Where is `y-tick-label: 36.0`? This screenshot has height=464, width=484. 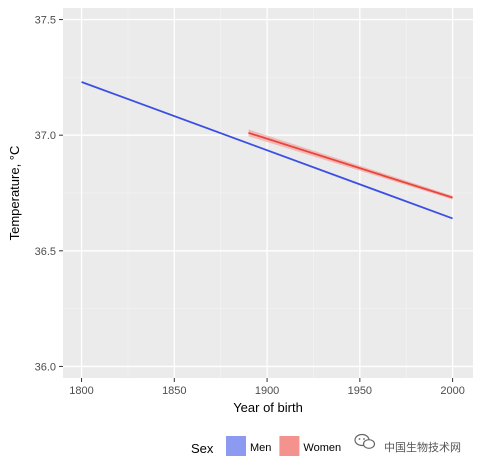
y-tick-label: 36.0 is located at coordinates (45, 367).